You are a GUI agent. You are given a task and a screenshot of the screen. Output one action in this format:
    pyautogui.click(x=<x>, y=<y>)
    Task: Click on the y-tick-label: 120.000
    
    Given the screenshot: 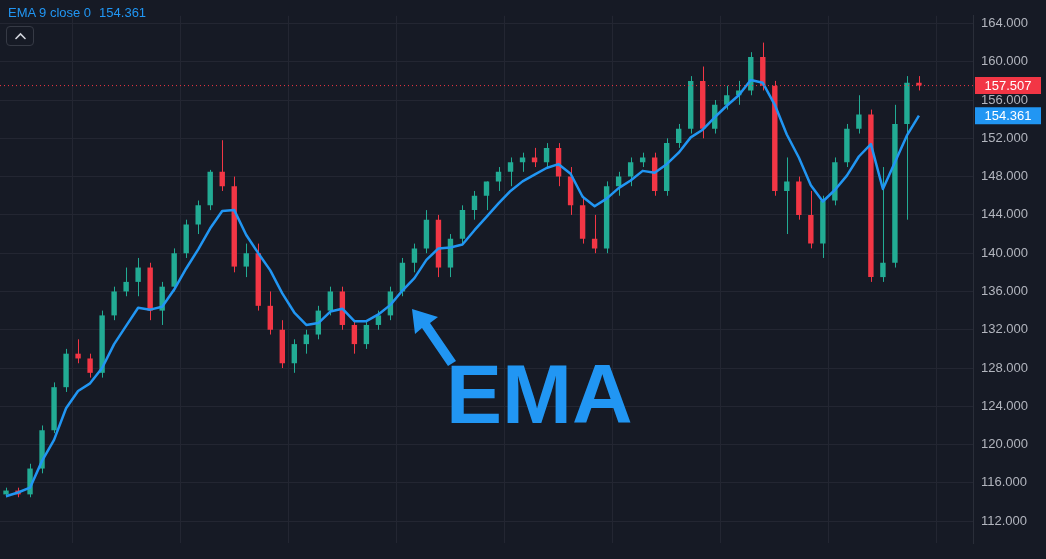 What is the action you would take?
    pyautogui.click(x=1004, y=444)
    